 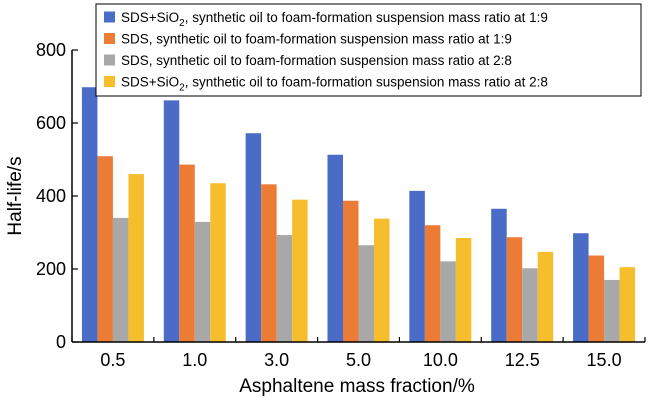 I want to click on y-tick-label: 600, so click(x=51, y=123).